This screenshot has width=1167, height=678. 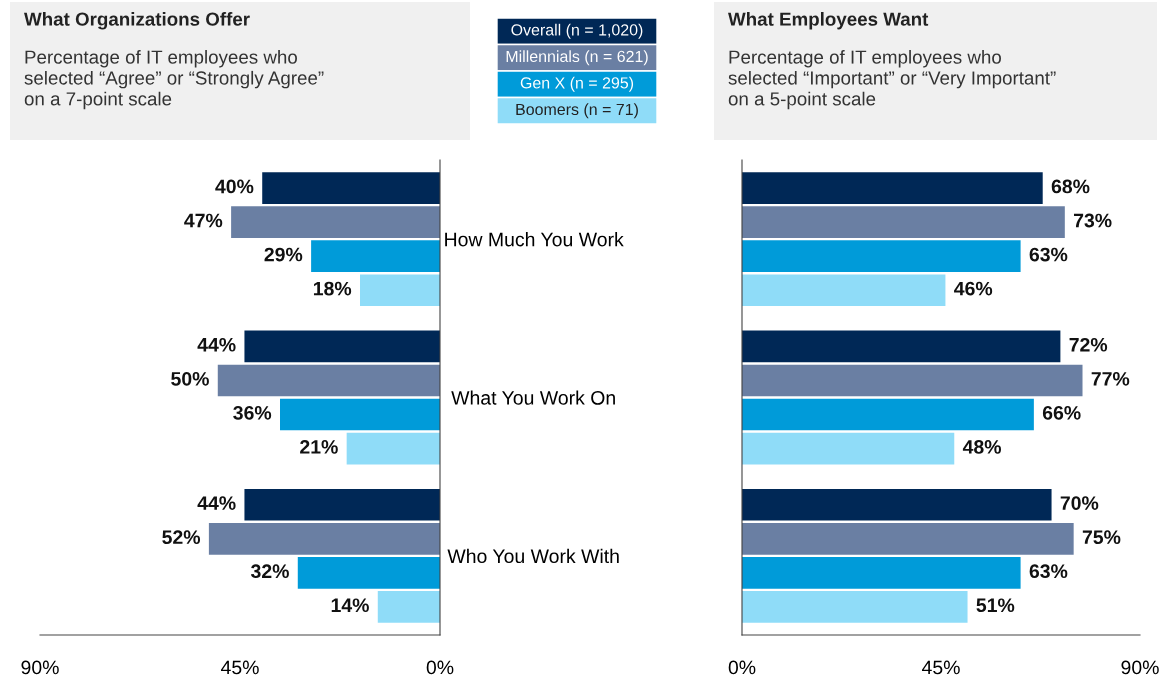 I want to click on data-label: 21%, so click(x=319, y=447).